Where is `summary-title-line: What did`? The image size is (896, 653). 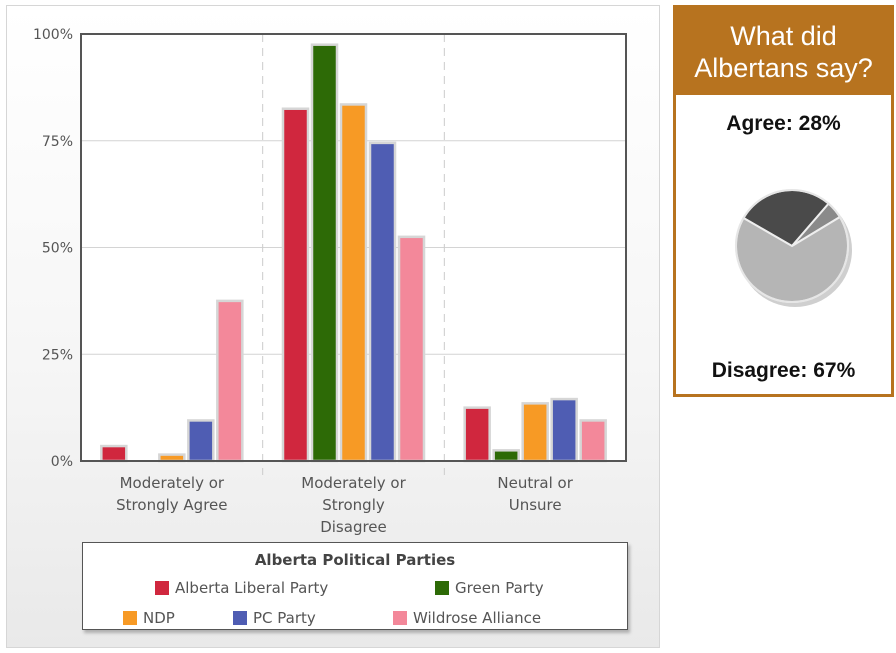
summary-title-line: What did is located at coordinates (783, 36).